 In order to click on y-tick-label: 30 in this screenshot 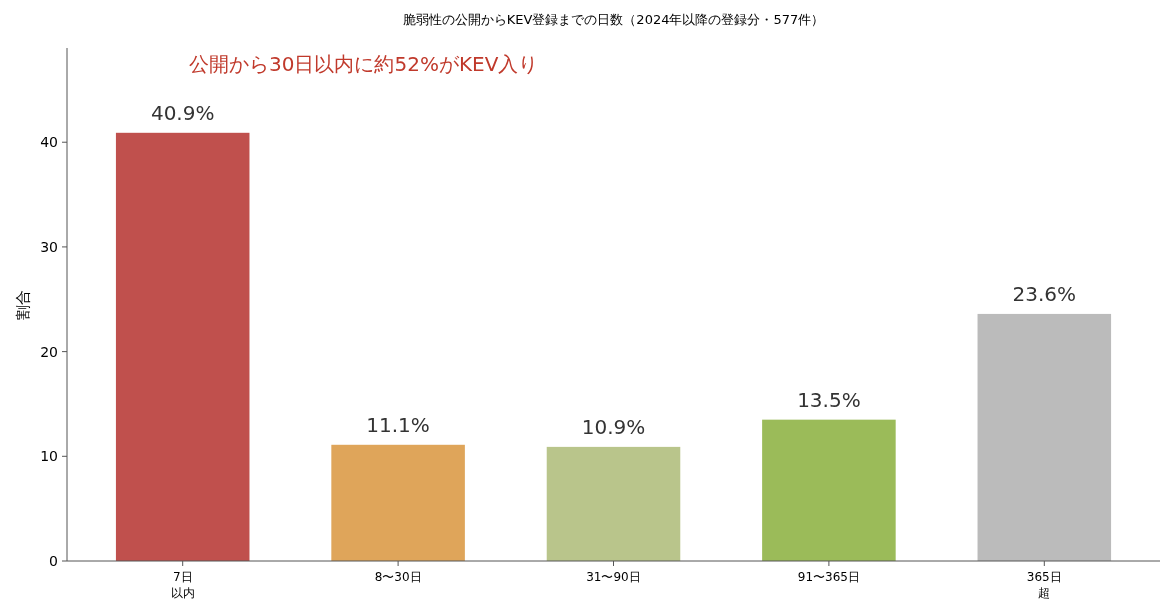, I will do `click(49, 246)`.